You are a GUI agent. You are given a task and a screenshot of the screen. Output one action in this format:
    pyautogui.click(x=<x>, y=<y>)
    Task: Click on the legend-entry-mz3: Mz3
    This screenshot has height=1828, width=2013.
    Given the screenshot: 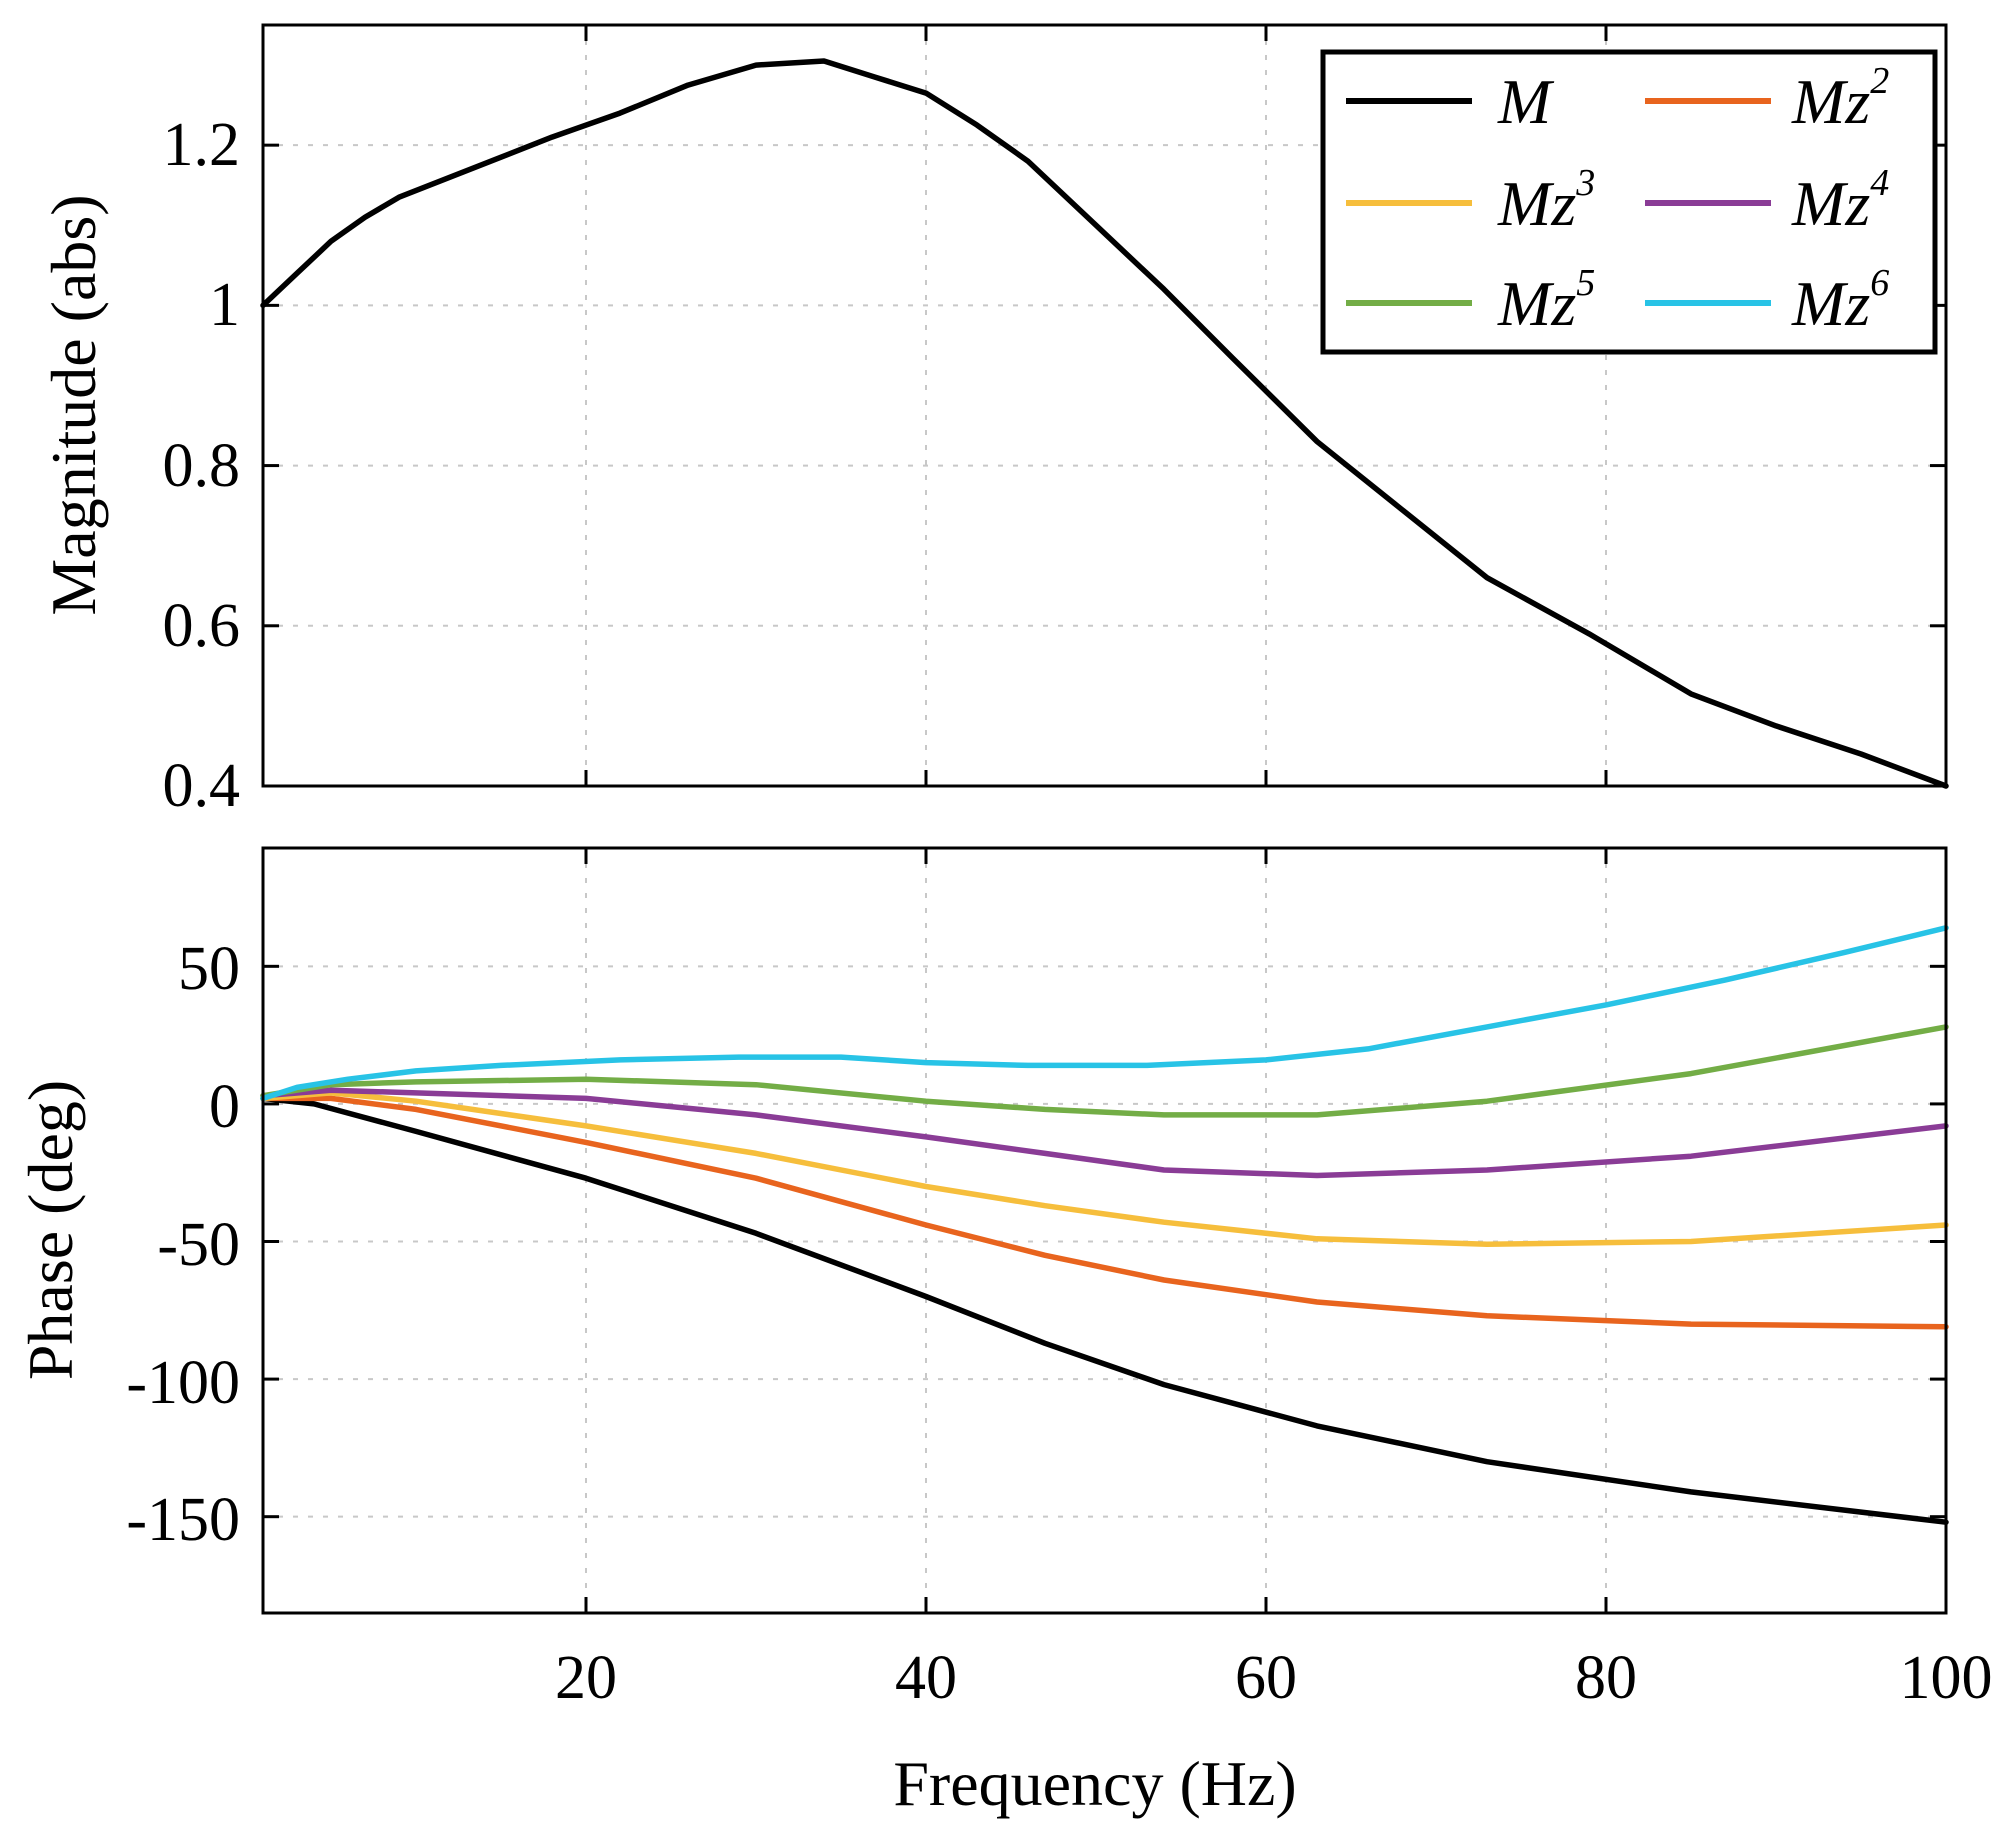 What is the action you would take?
    pyautogui.click(x=1470, y=200)
    